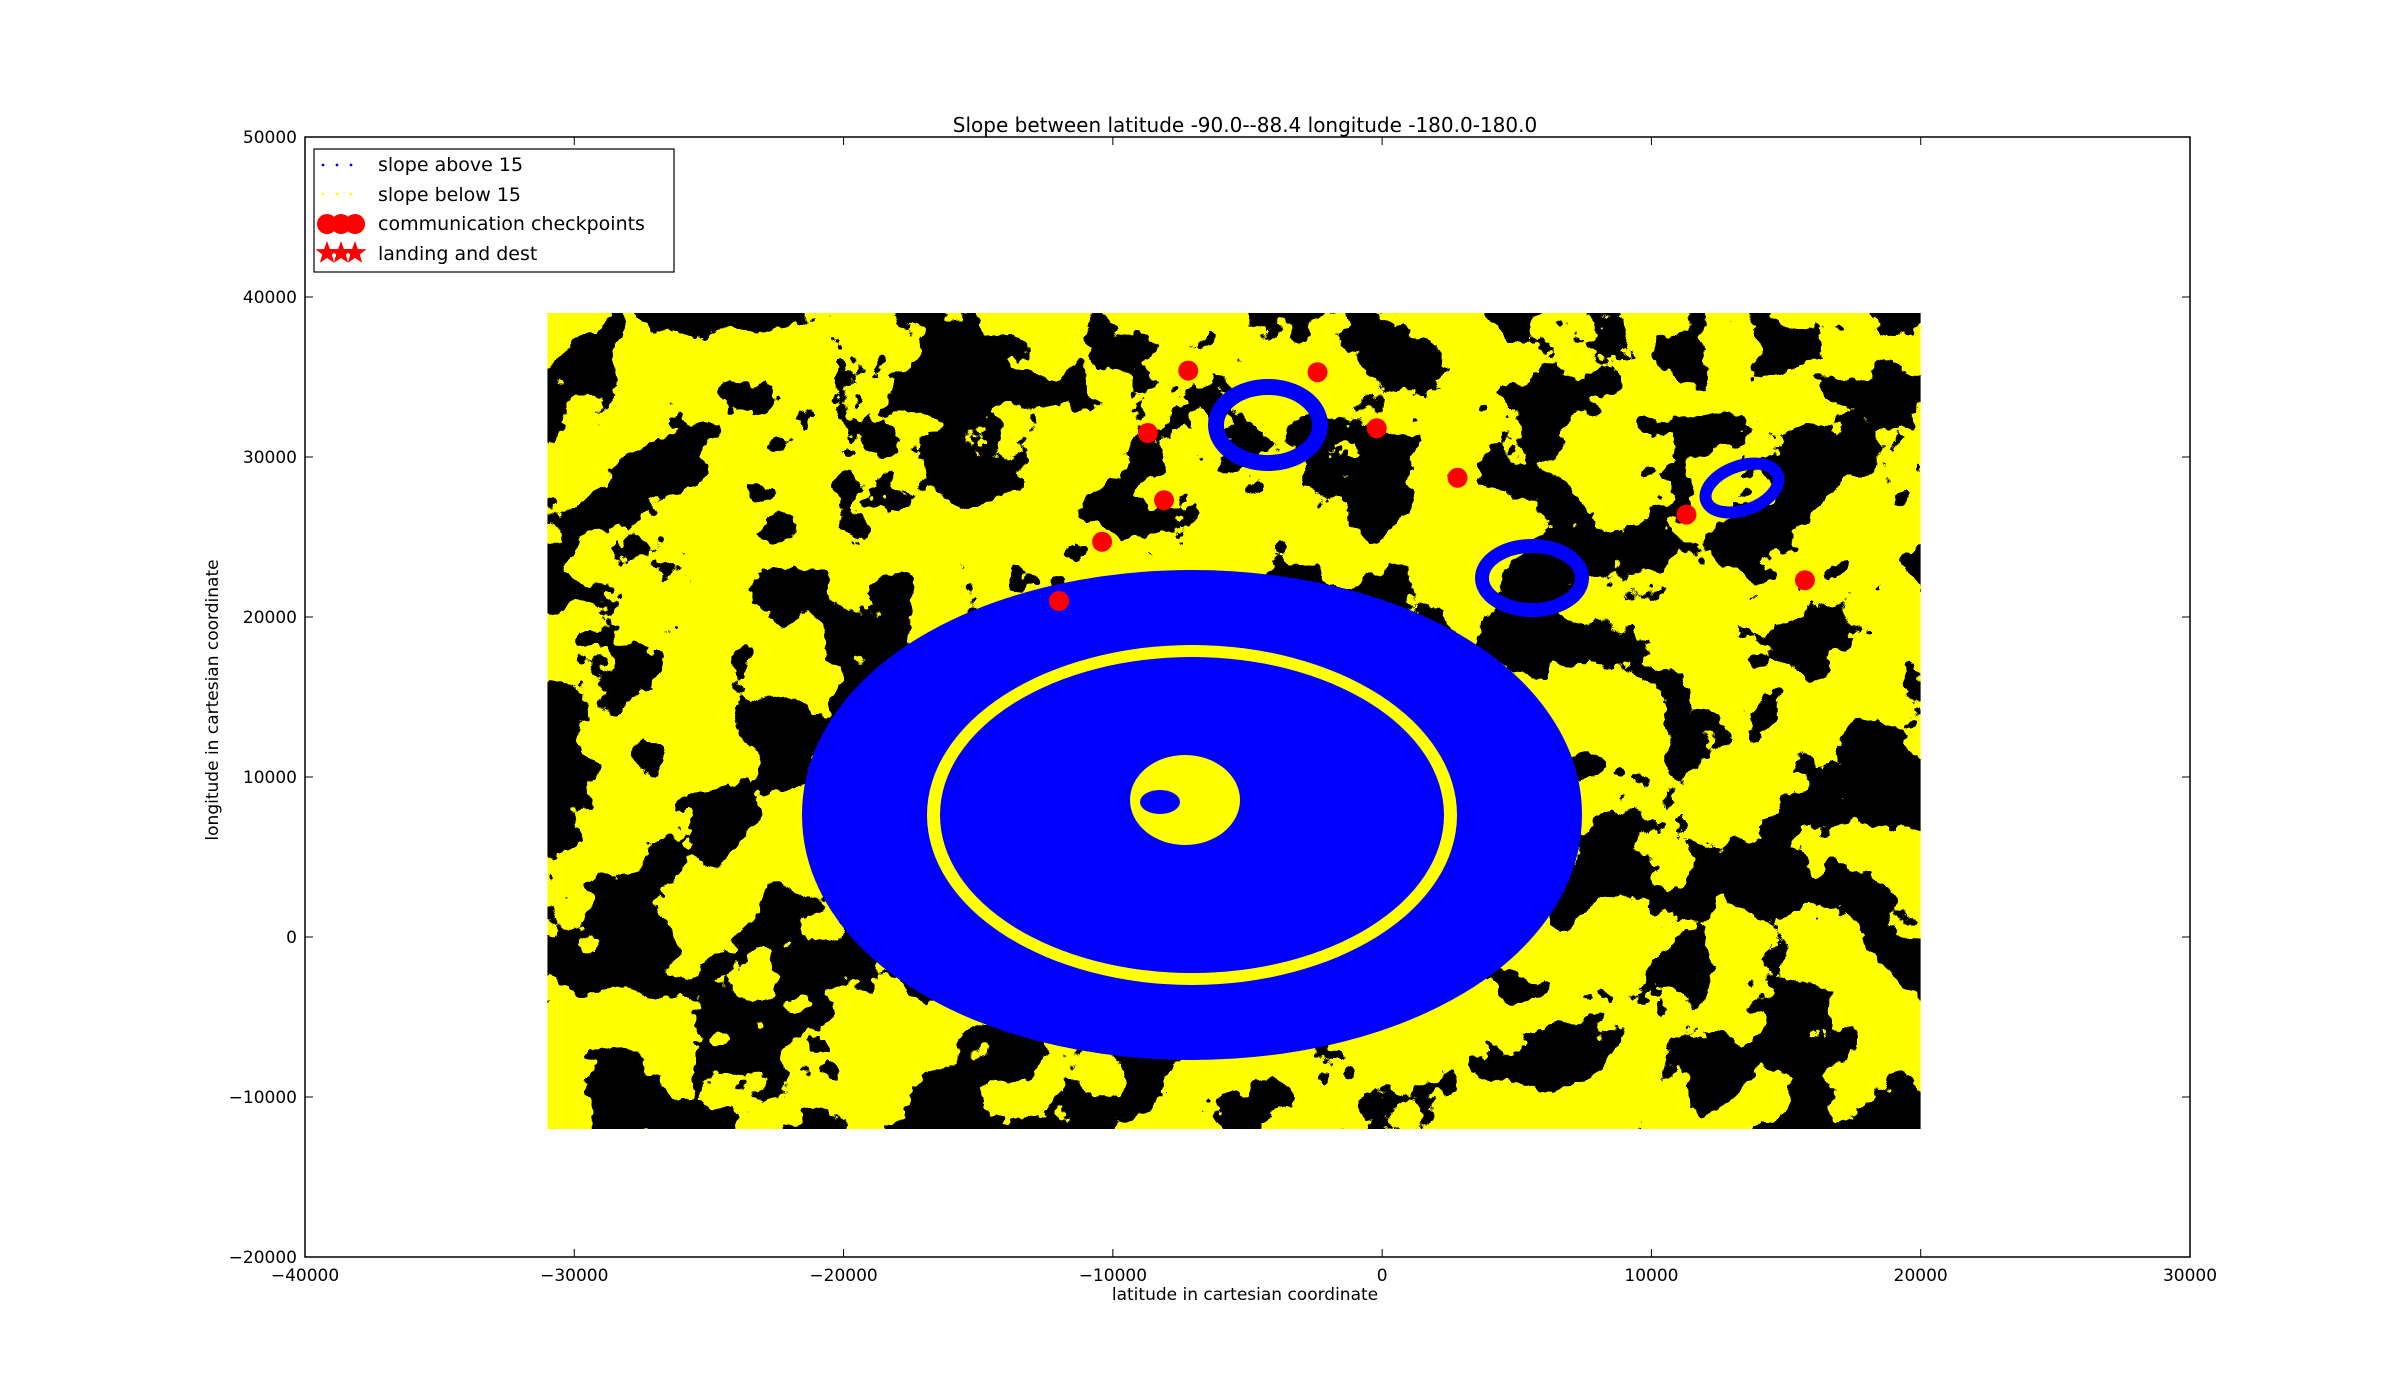 The width and height of the screenshot is (2400, 1378). What do you see at coordinates (1921, 1276) in the screenshot?
I see `x-tick-label: 20000` at bounding box center [1921, 1276].